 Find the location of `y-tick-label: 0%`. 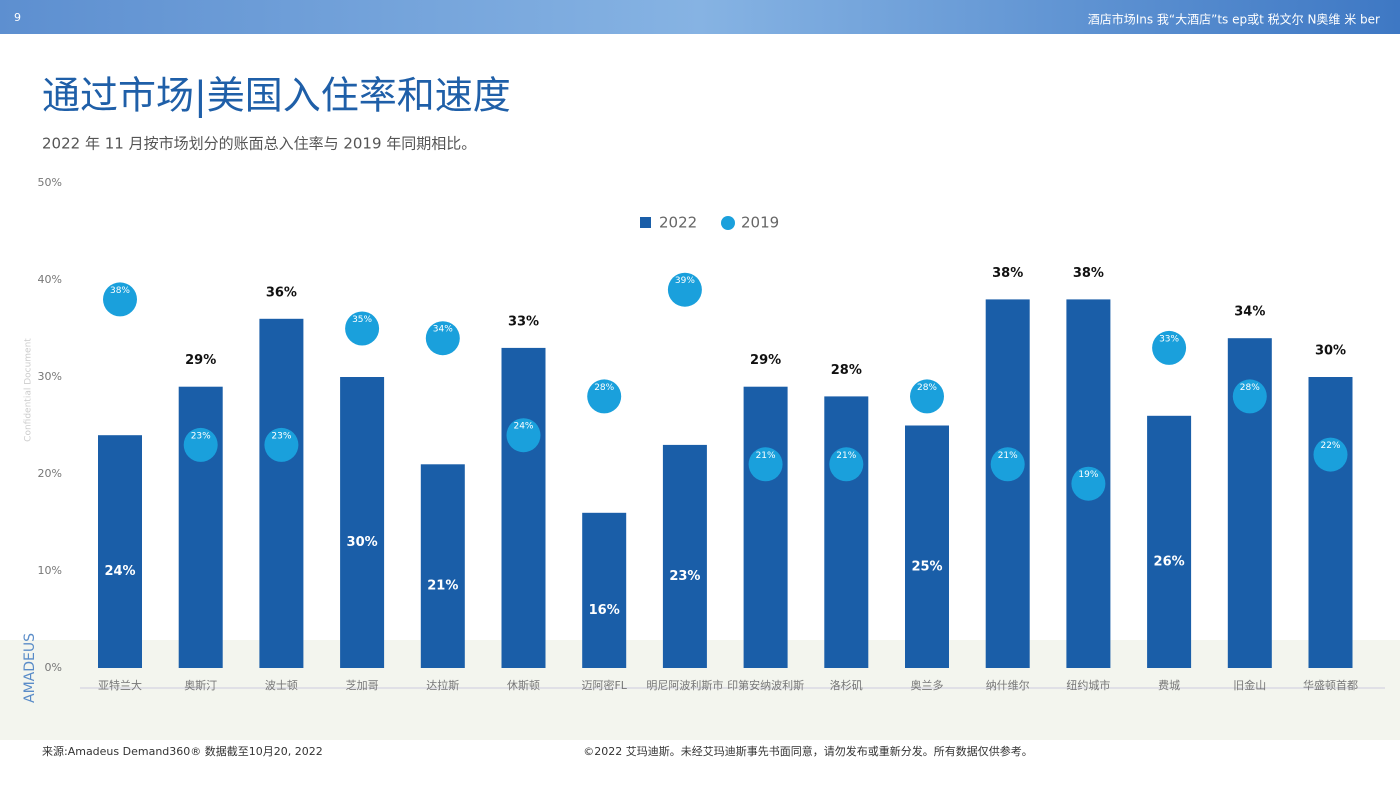

y-tick-label: 0% is located at coordinates (53, 667).